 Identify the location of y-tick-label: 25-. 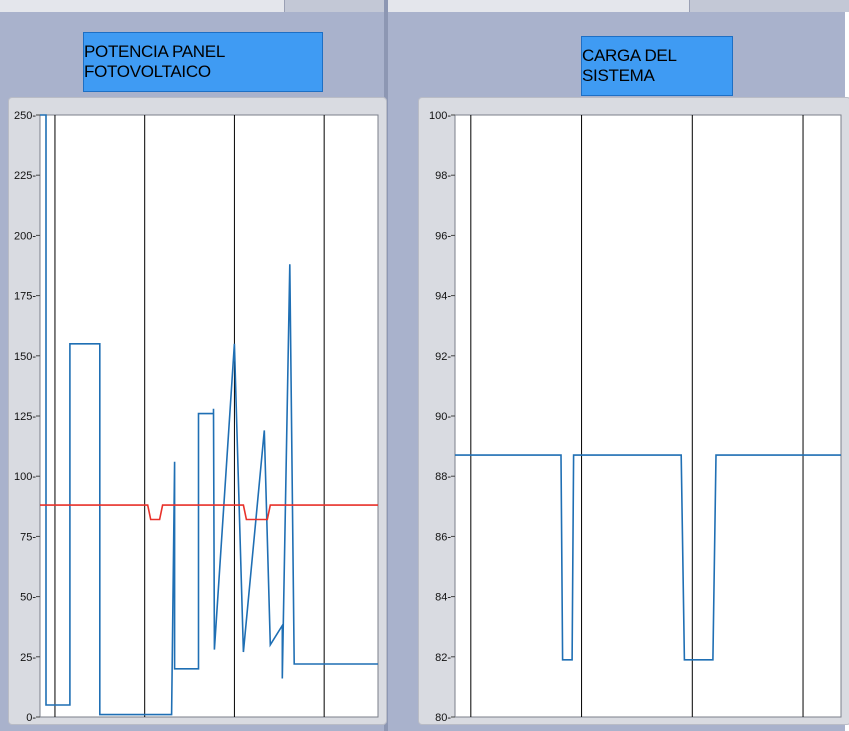
(28, 658).